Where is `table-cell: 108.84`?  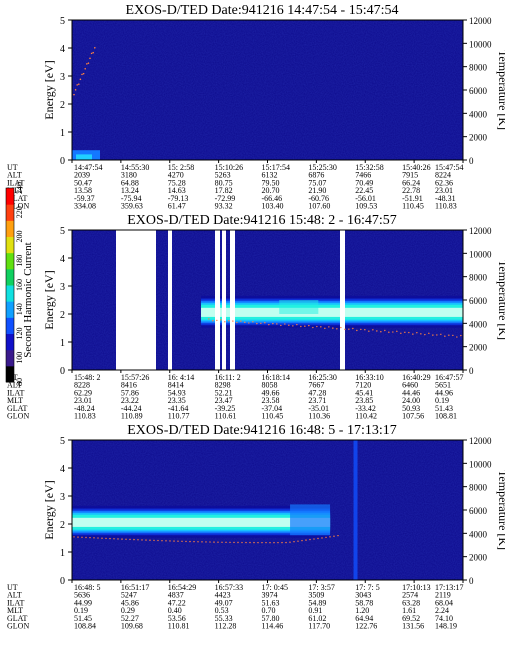 table-cell: 108.84 is located at coordinates (85, 626).